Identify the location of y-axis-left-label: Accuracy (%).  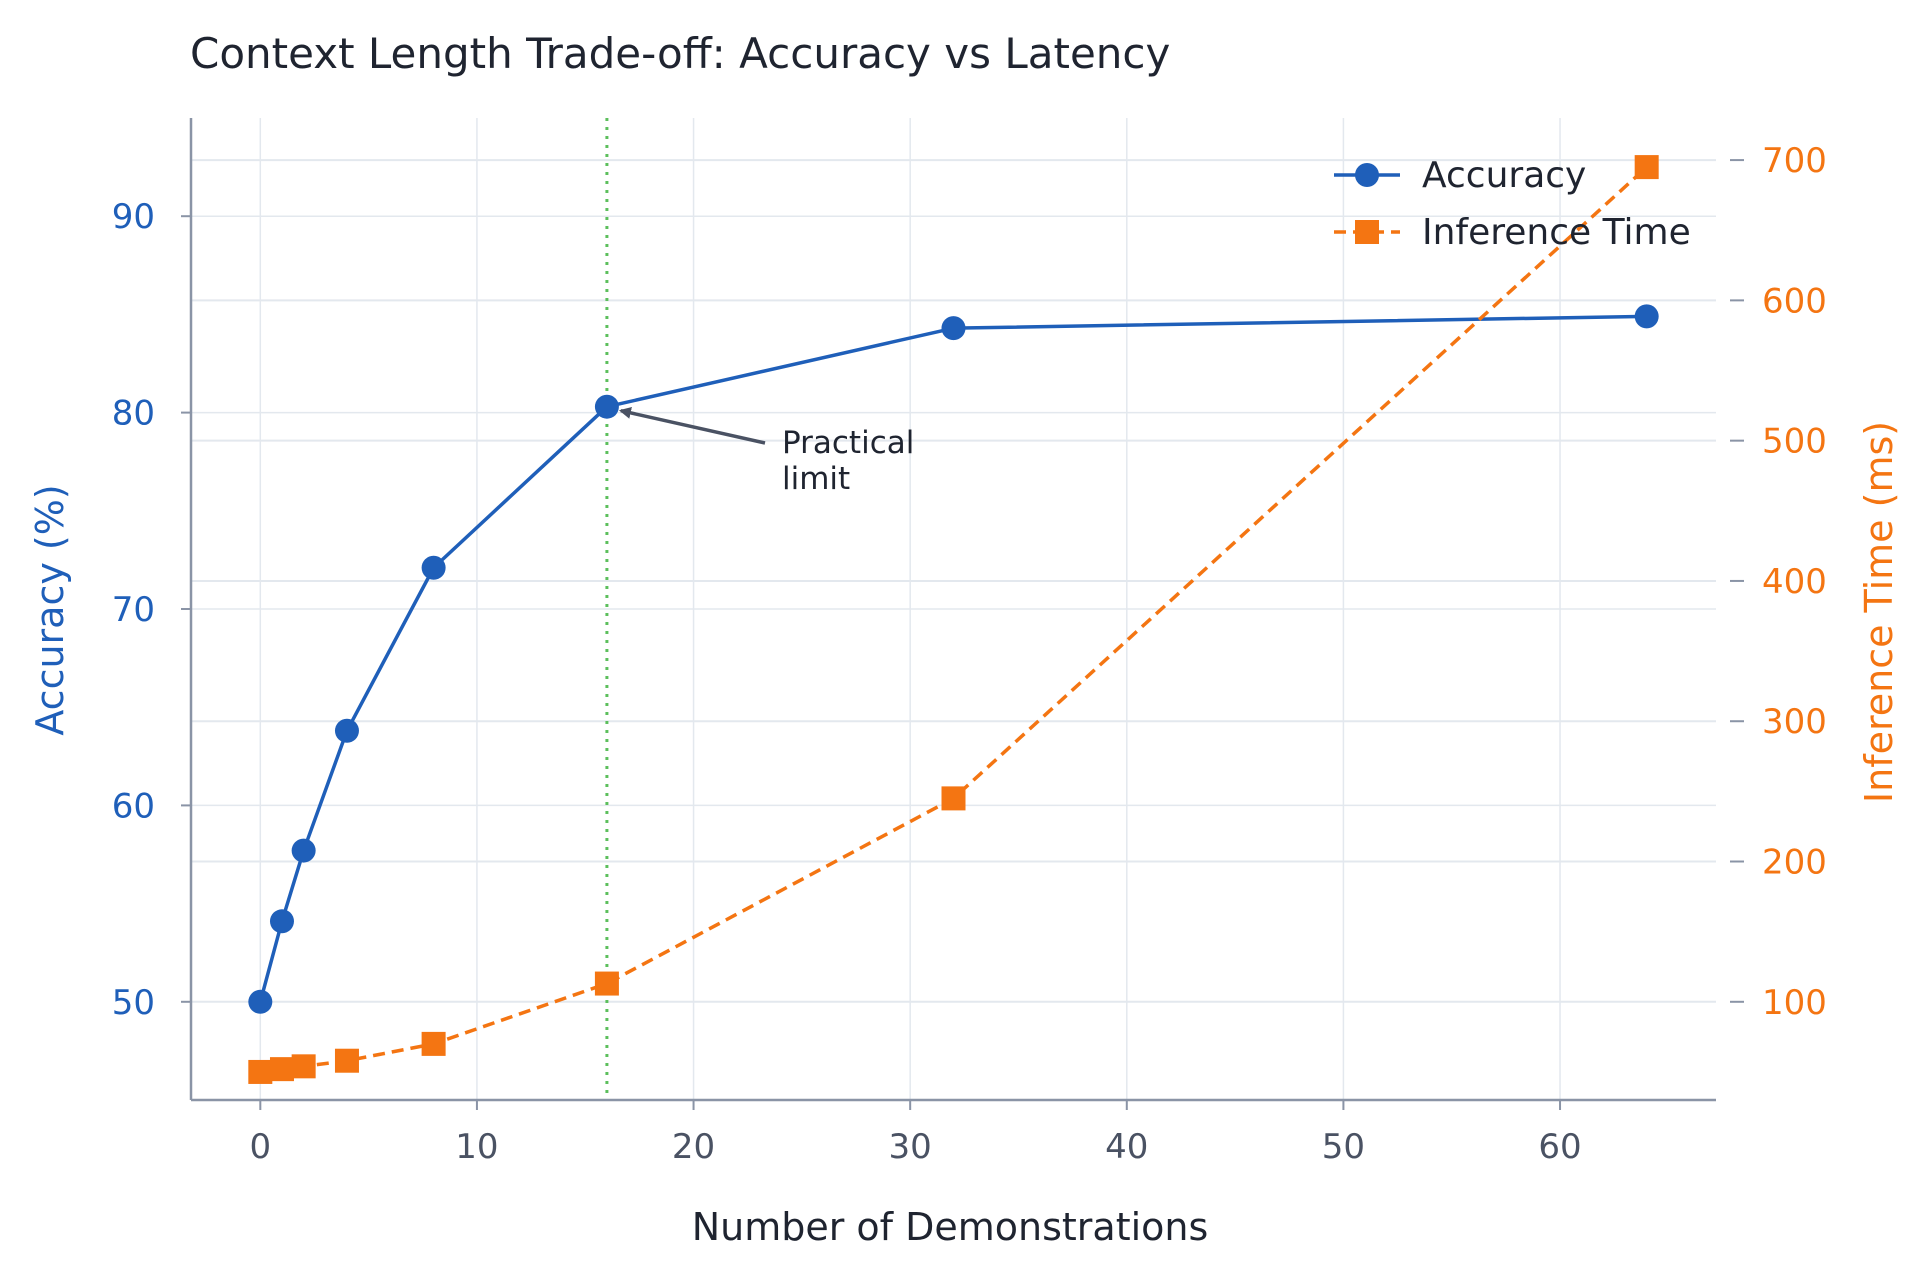
(50, 609).